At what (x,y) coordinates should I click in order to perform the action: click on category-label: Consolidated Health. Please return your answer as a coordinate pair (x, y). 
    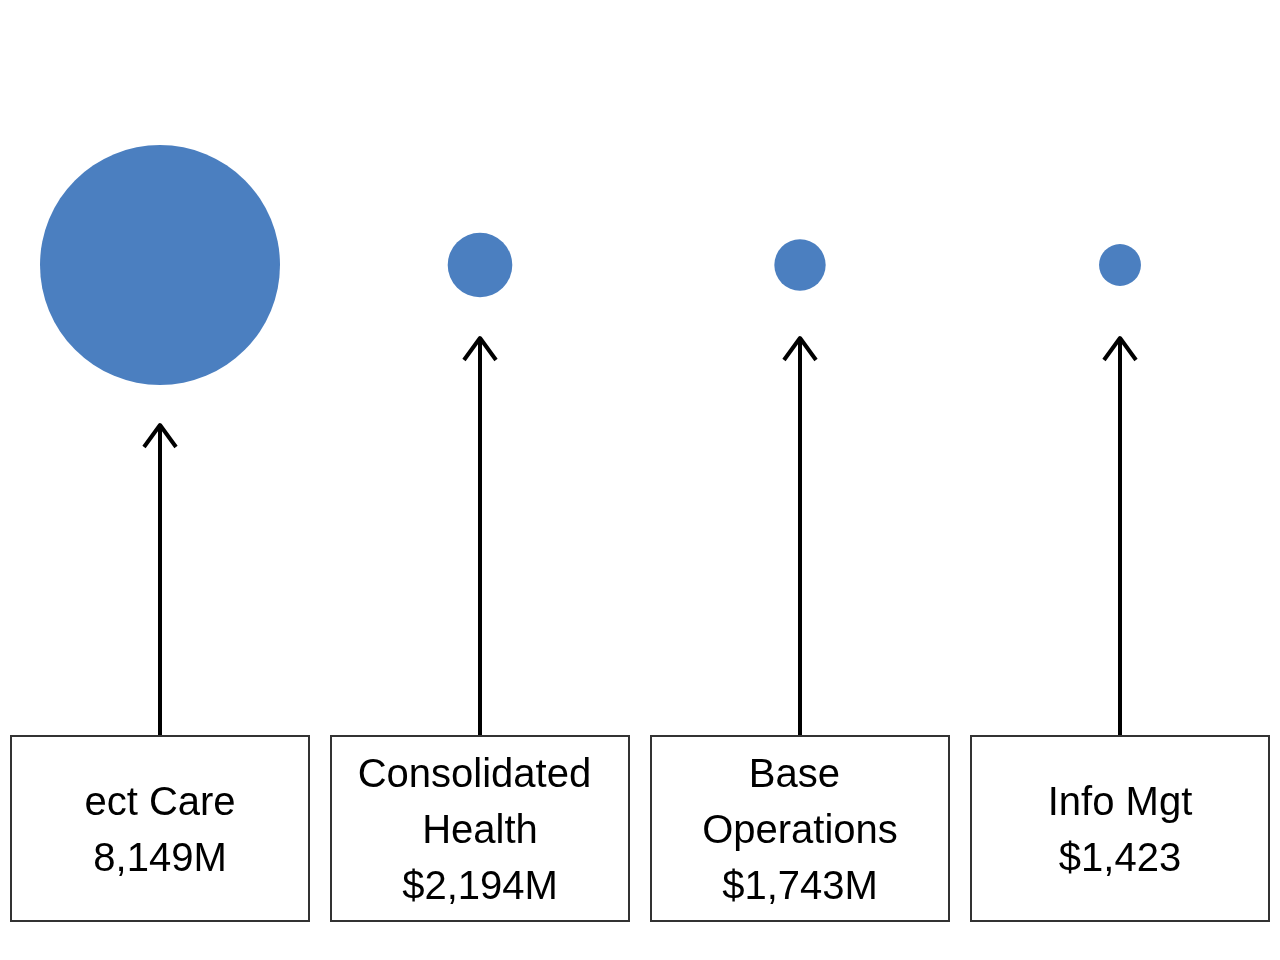
    Looking at the image, I should click on (480, 800).